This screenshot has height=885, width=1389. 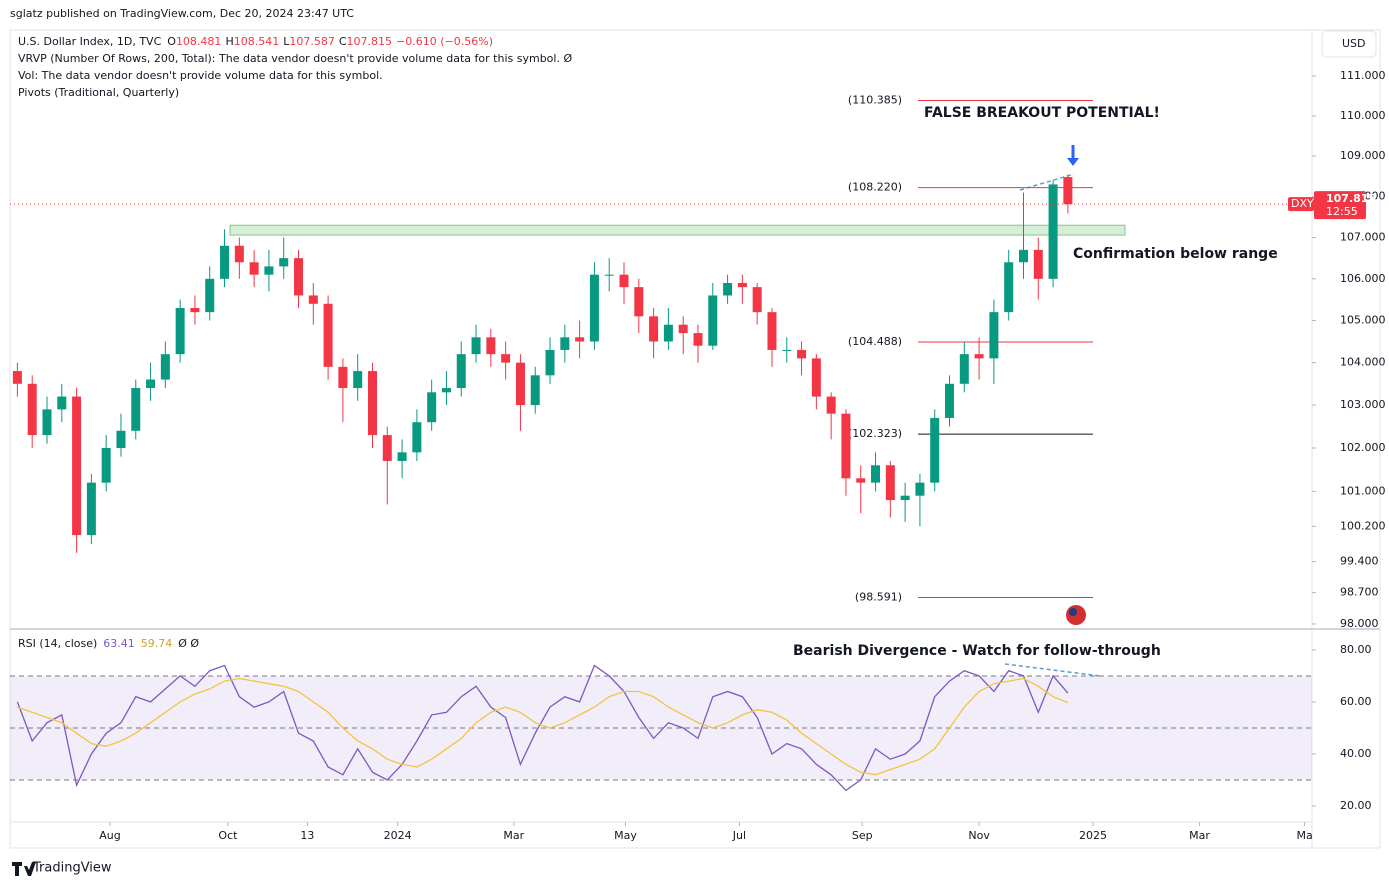 I want to click on countdown: 12:55, so click(x=1342, y=211).